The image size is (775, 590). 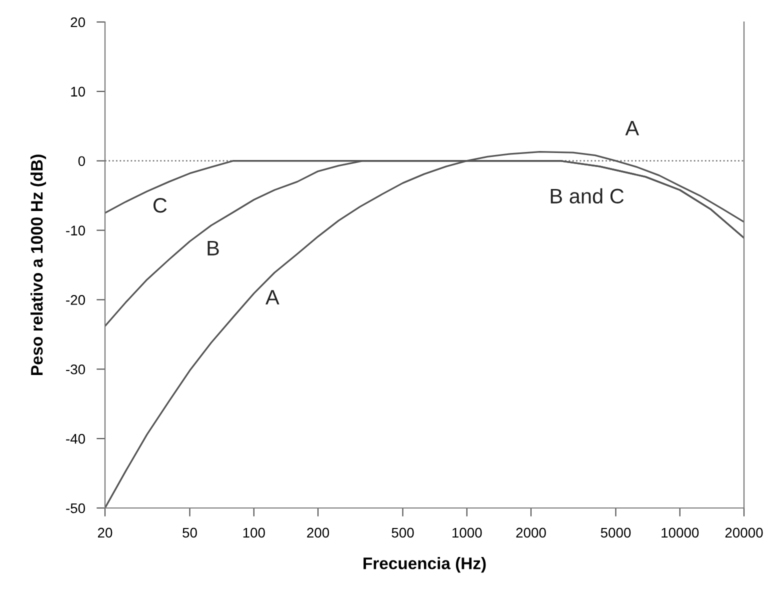 What do you see at coordinates (38, 265) in the screenshot?
I see `y-axis-title: Peso relativo a 1000 Hz (dB)` at bounding box center [38, 265].